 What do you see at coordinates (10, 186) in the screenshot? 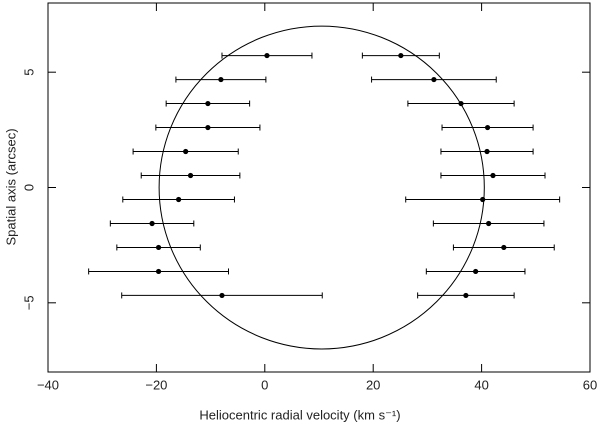
I see `y-axis-label: Spatial axis (arcsec)` at bounding box center [10, 186].